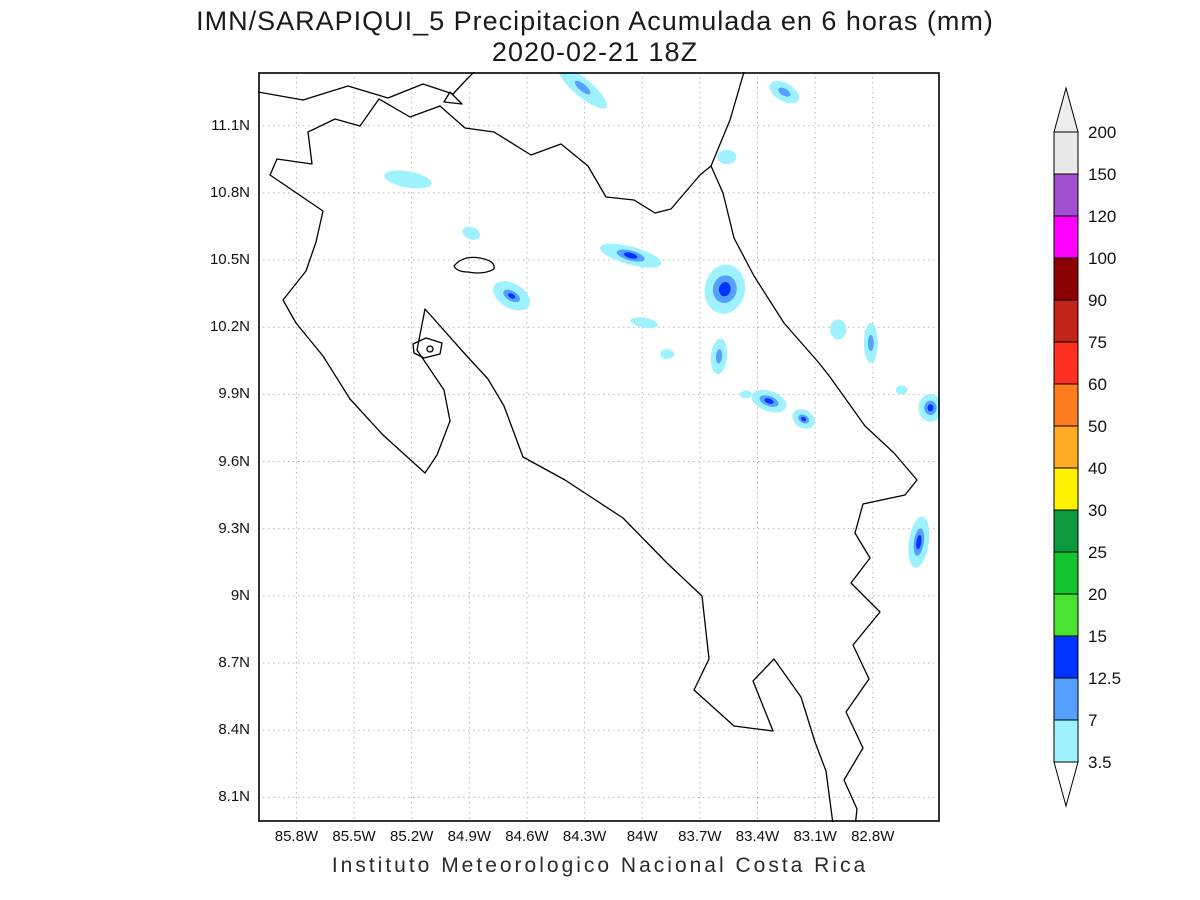 The height and width of the screenshot is (900, 1200). What do you see at coordinates (1097, 300) in the screenshot?
I see `colorbar-label: 90` at bounding box center [1097, 300].